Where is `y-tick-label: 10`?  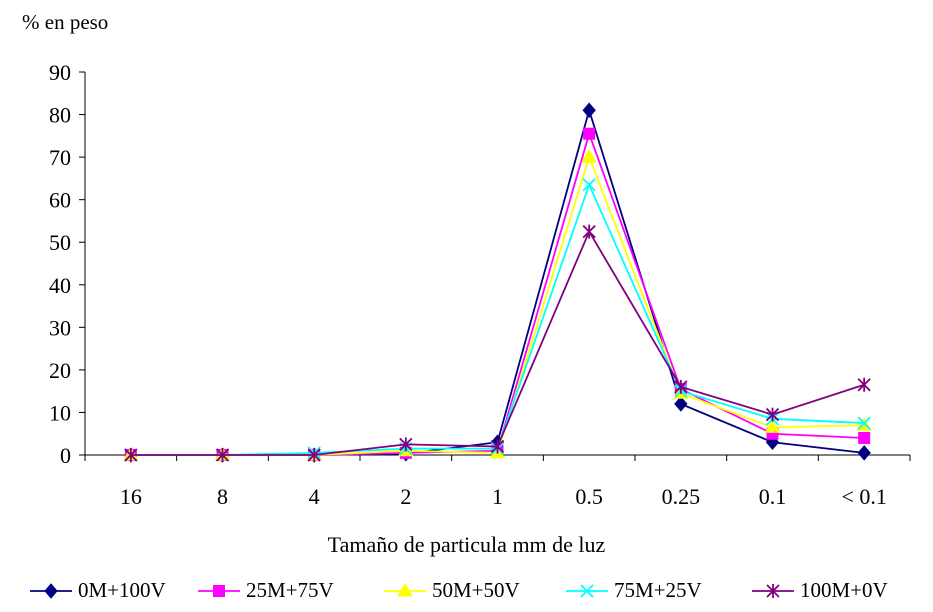
y-tick-label: 10 is located at coordinates (60, 412).